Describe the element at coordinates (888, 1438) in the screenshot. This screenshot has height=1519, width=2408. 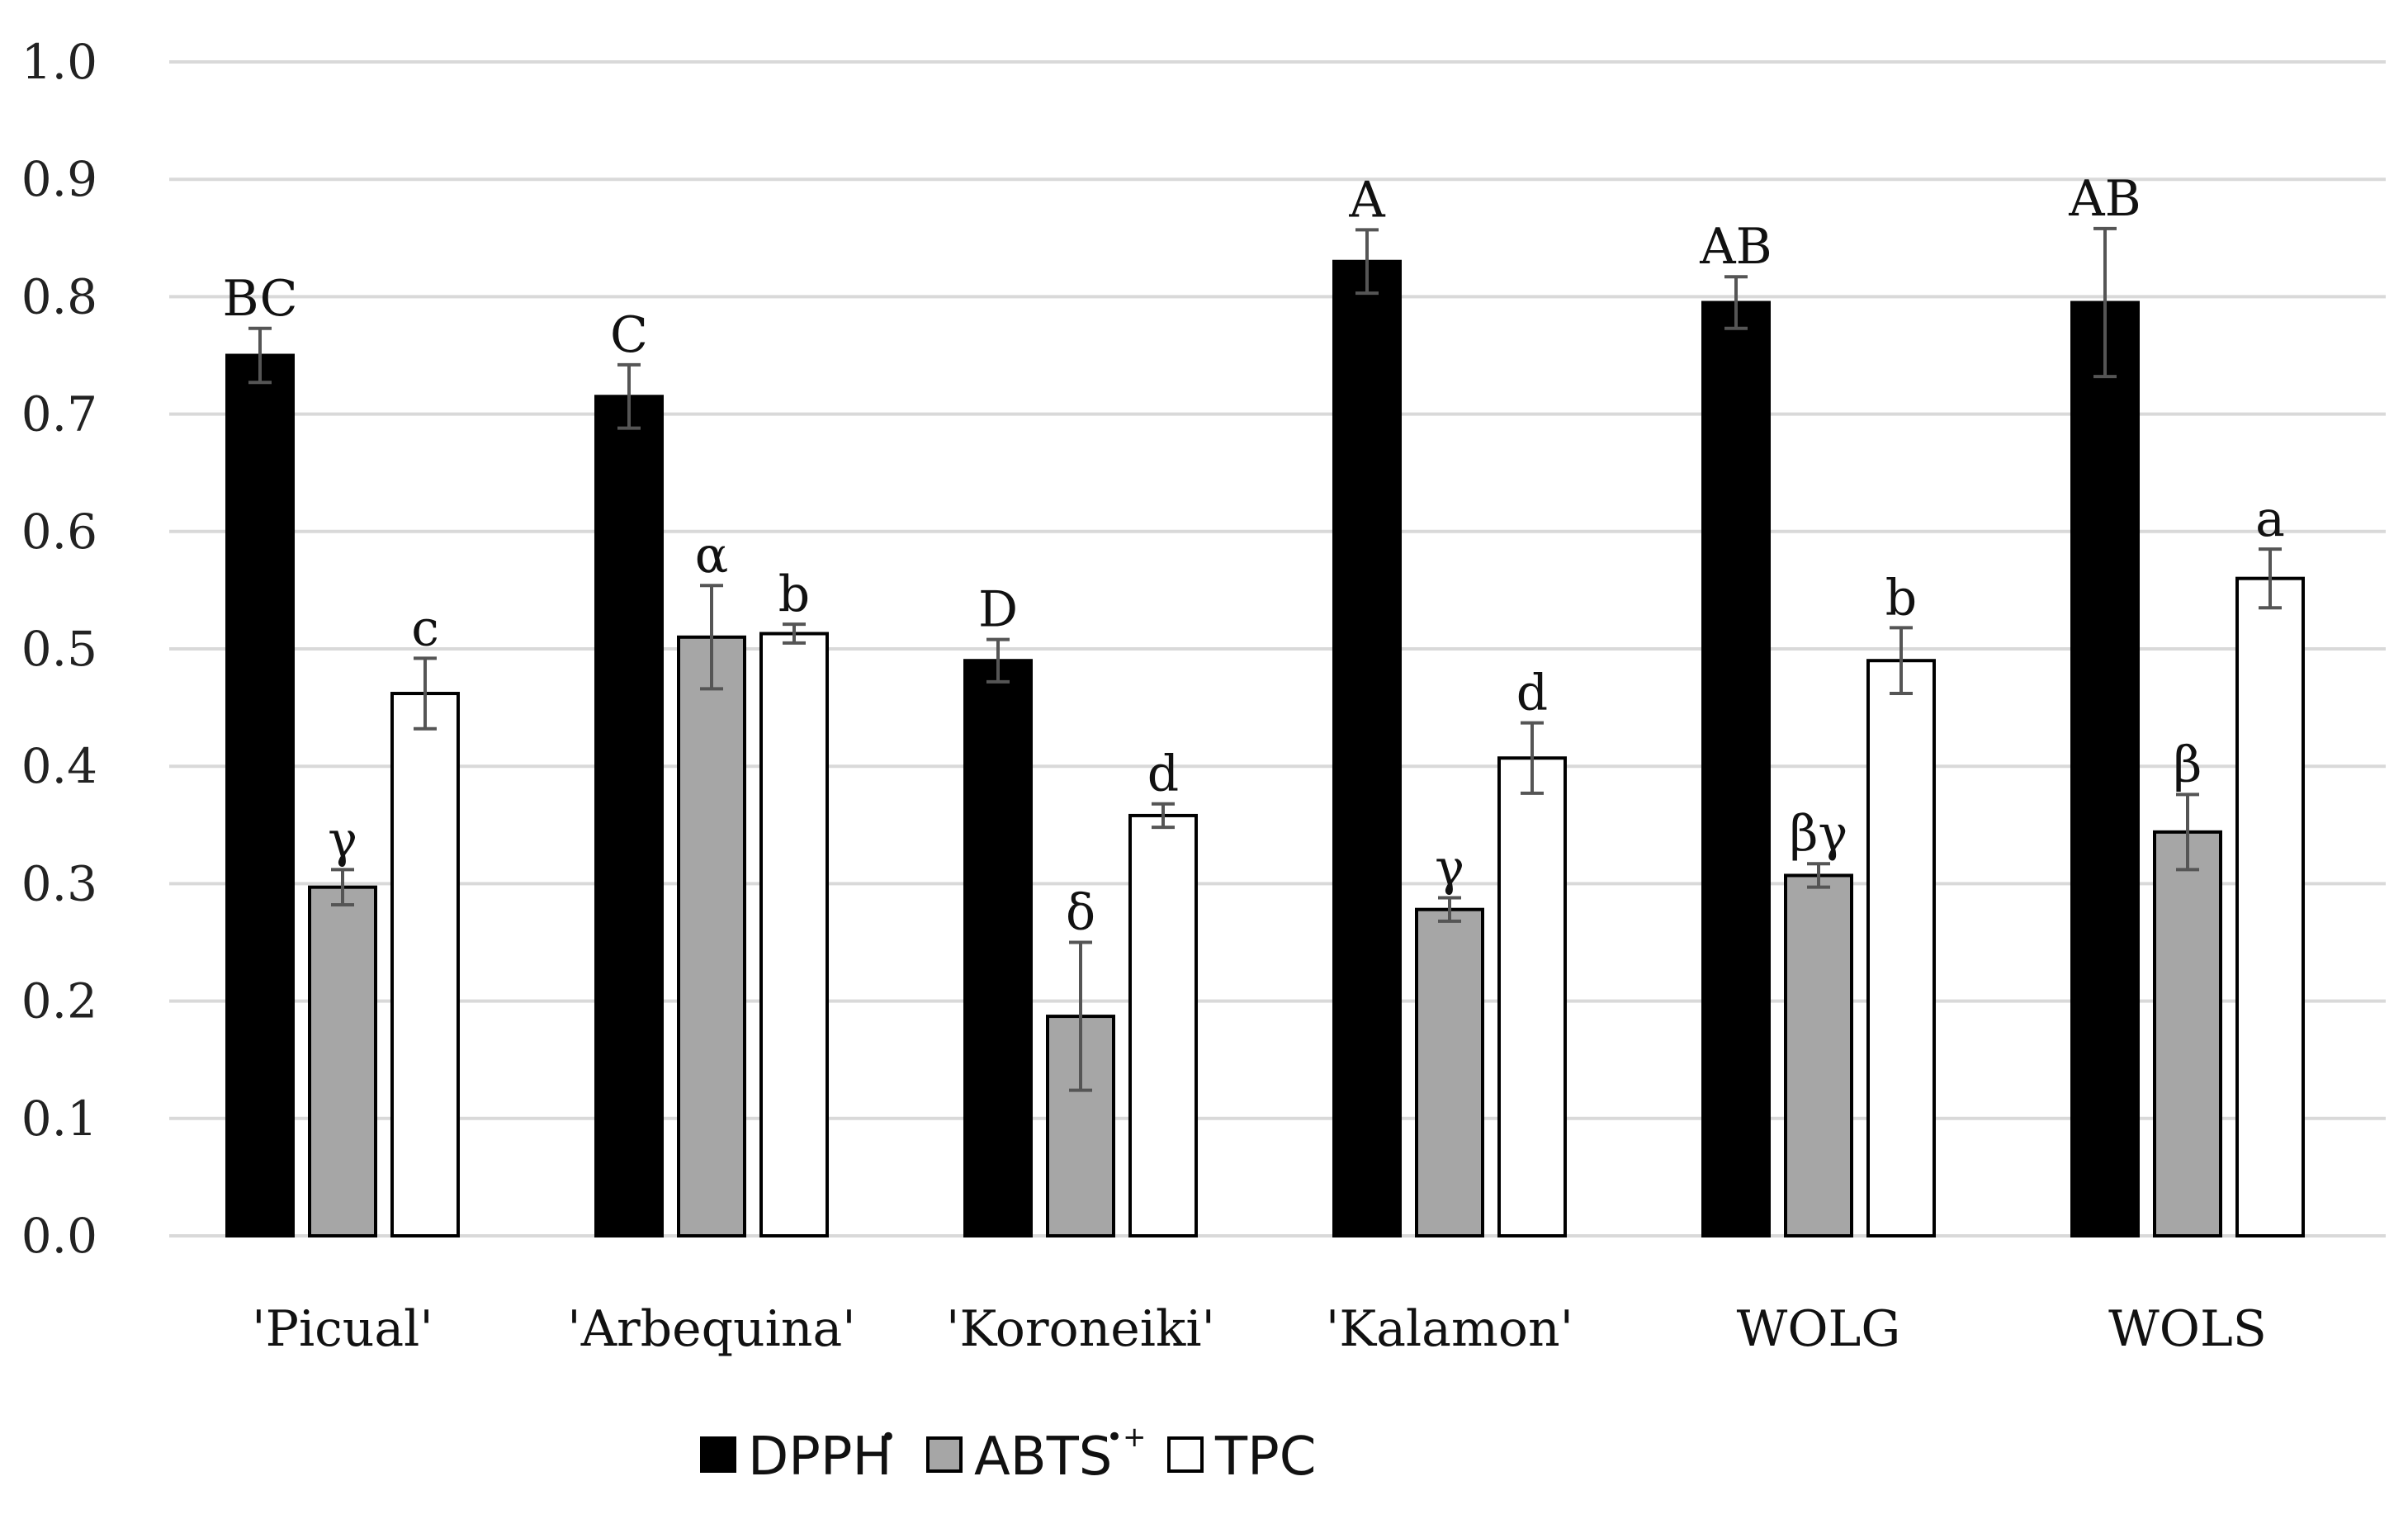
I see `legend-superscript: •` at that location.